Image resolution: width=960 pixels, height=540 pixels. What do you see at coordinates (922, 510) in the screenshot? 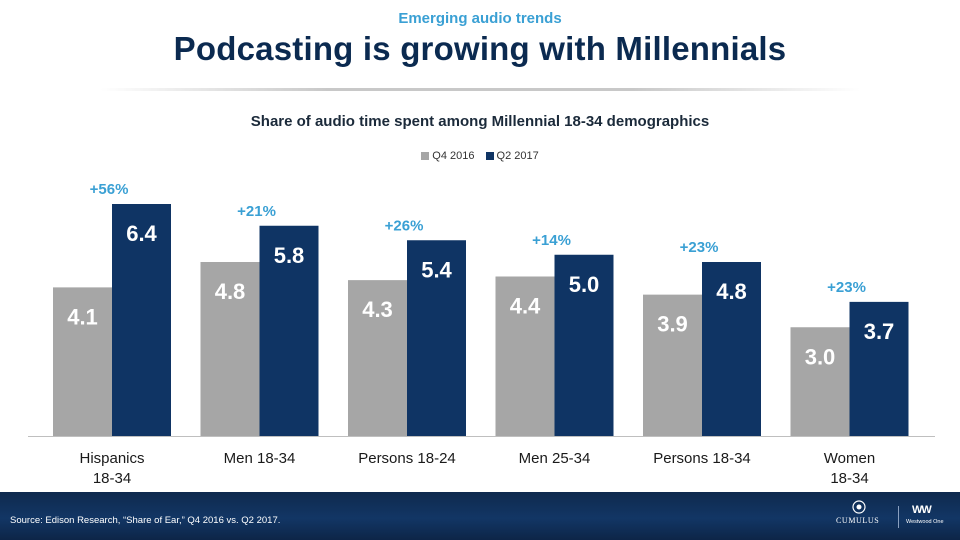
I see `westwood-one-logo-icon: WW` at bounding box center [922, 510].